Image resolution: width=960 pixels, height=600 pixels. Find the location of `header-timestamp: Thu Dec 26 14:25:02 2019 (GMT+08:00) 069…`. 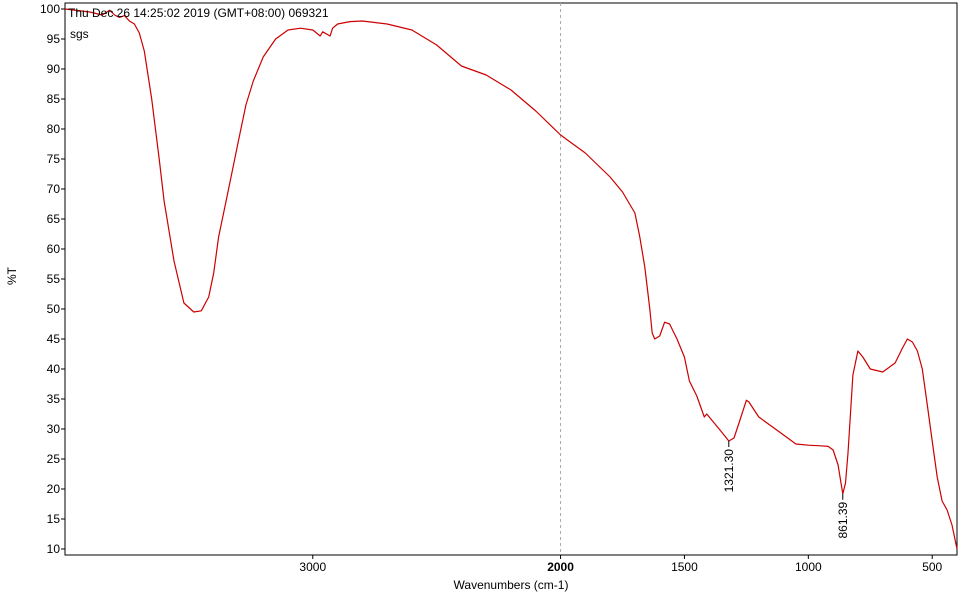

header-timestamp: Thu Dec 26 14:25:02 2019 (GMT+08:00) 069… is located at coordinates (198, 13).